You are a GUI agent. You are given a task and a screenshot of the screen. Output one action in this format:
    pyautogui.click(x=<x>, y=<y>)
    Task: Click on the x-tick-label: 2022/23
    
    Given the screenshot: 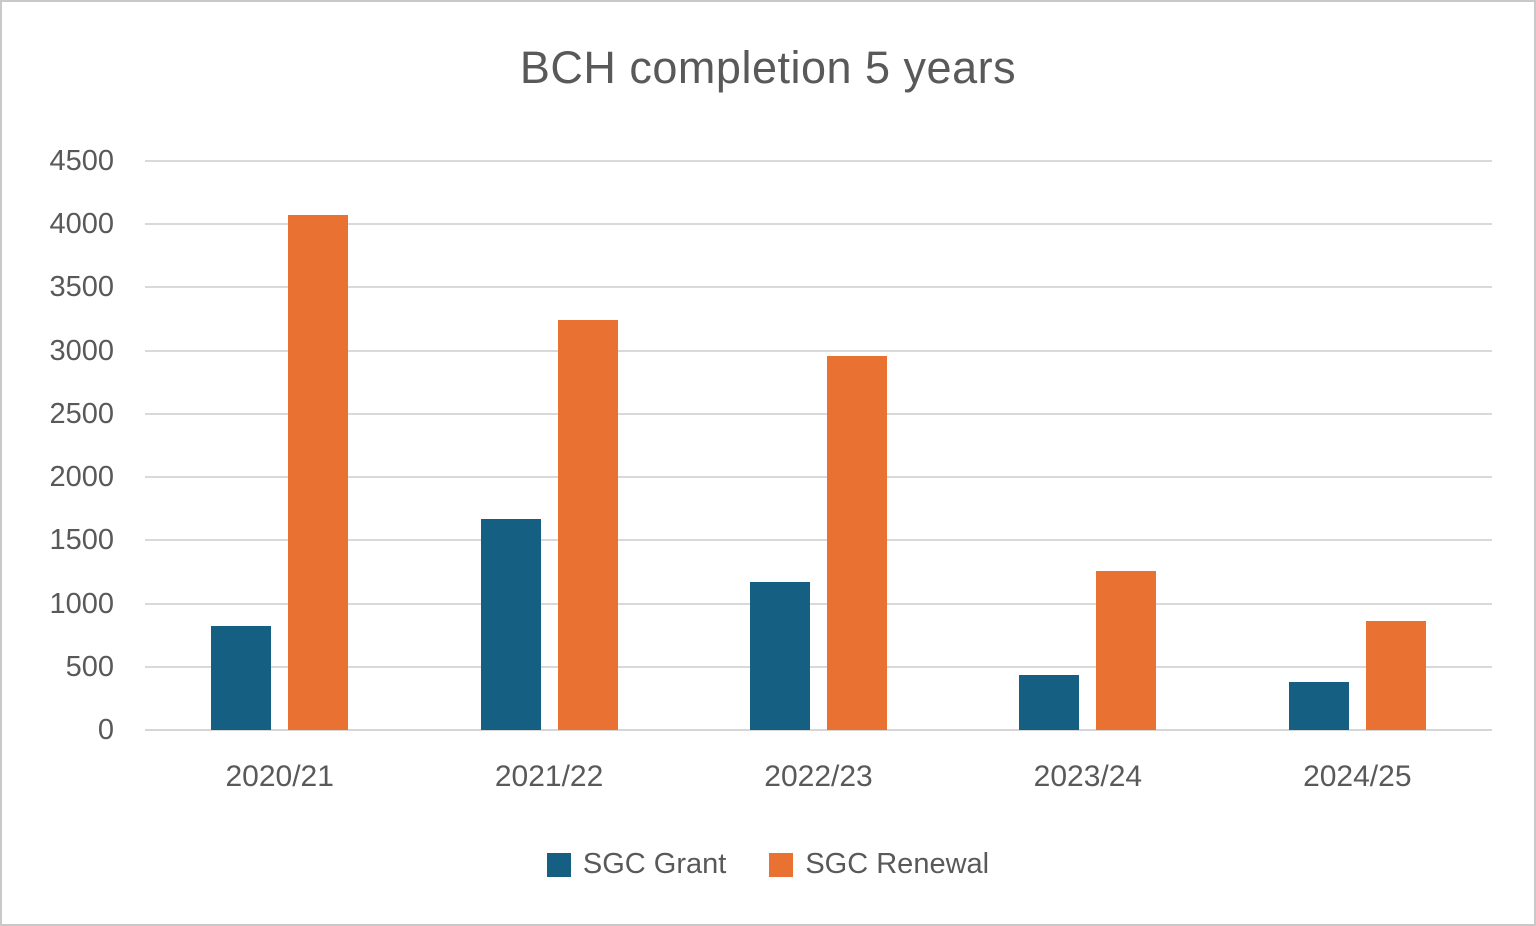 What is the action you would take?
    pyautogui.click(x=818, y=776)
    